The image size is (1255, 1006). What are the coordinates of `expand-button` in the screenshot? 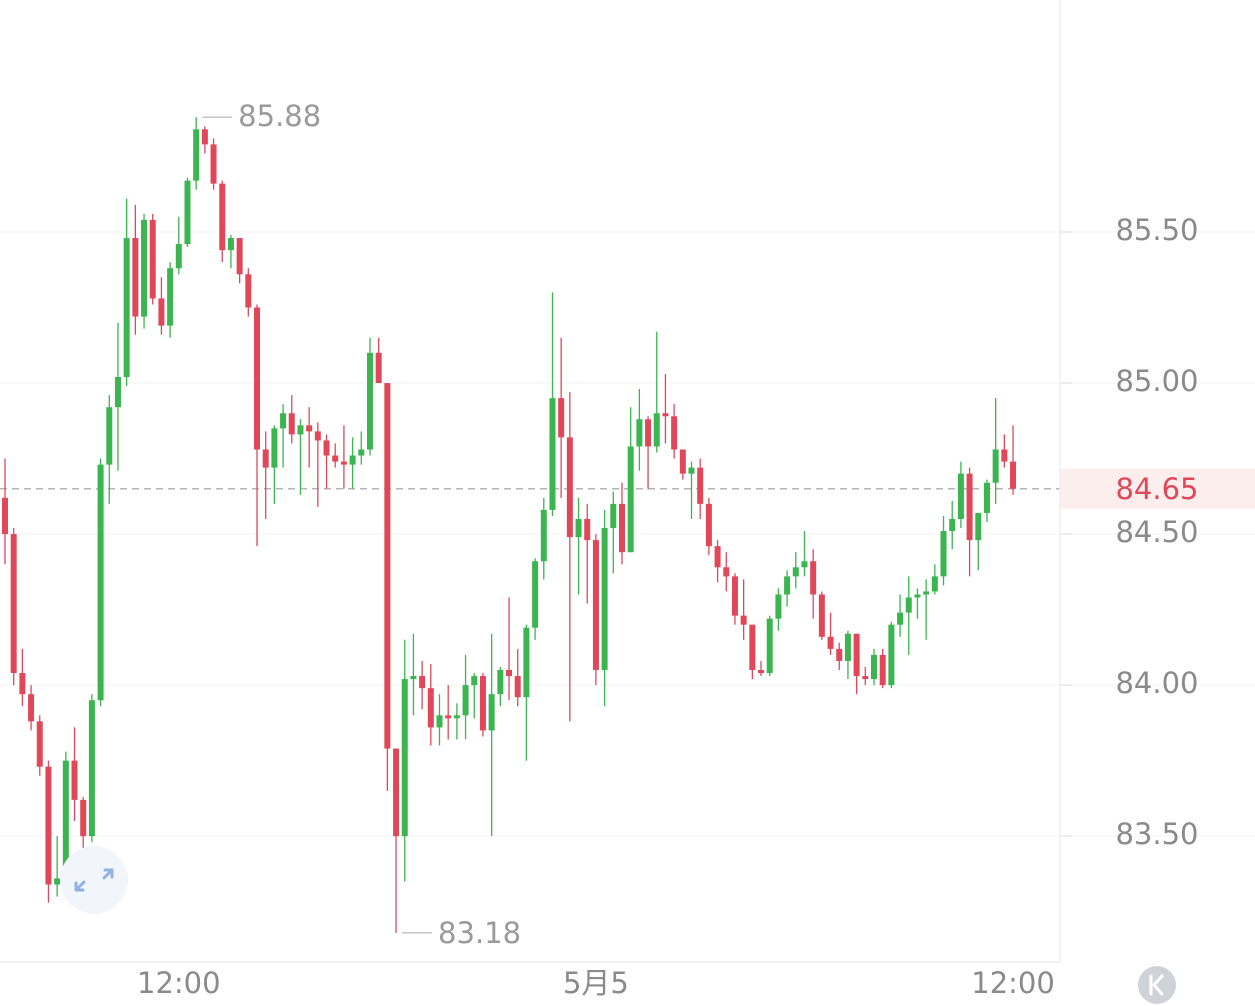 It's located at (94, 880).